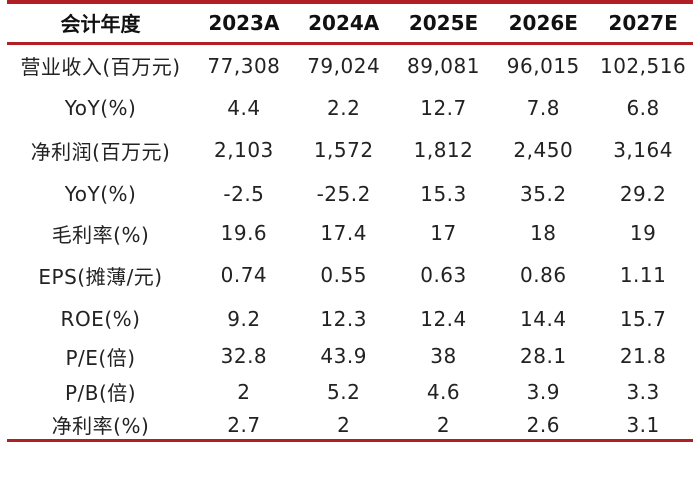 The height and width of the screenshot is (482, 700). What do you see at coordinates (443, 65) in the screenshot?
I see `cell-revenue-2025e: 89,081` at bounding box center [443, 65].